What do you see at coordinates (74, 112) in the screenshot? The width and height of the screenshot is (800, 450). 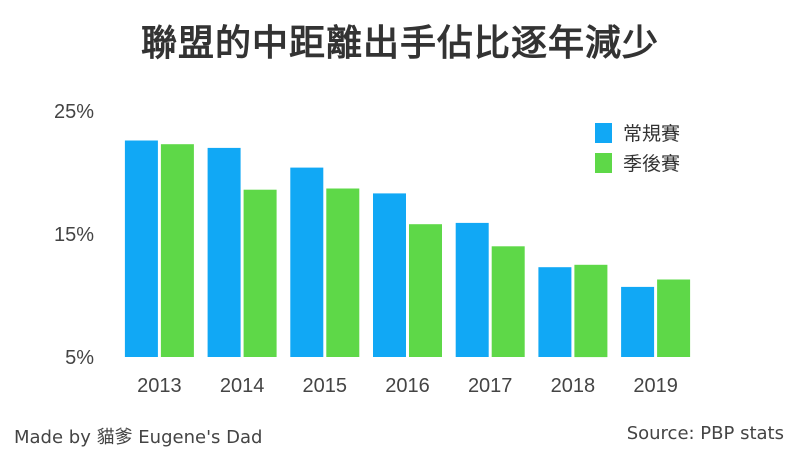 I see `y-tick-label: 25%` at bounding box center [74, 112].